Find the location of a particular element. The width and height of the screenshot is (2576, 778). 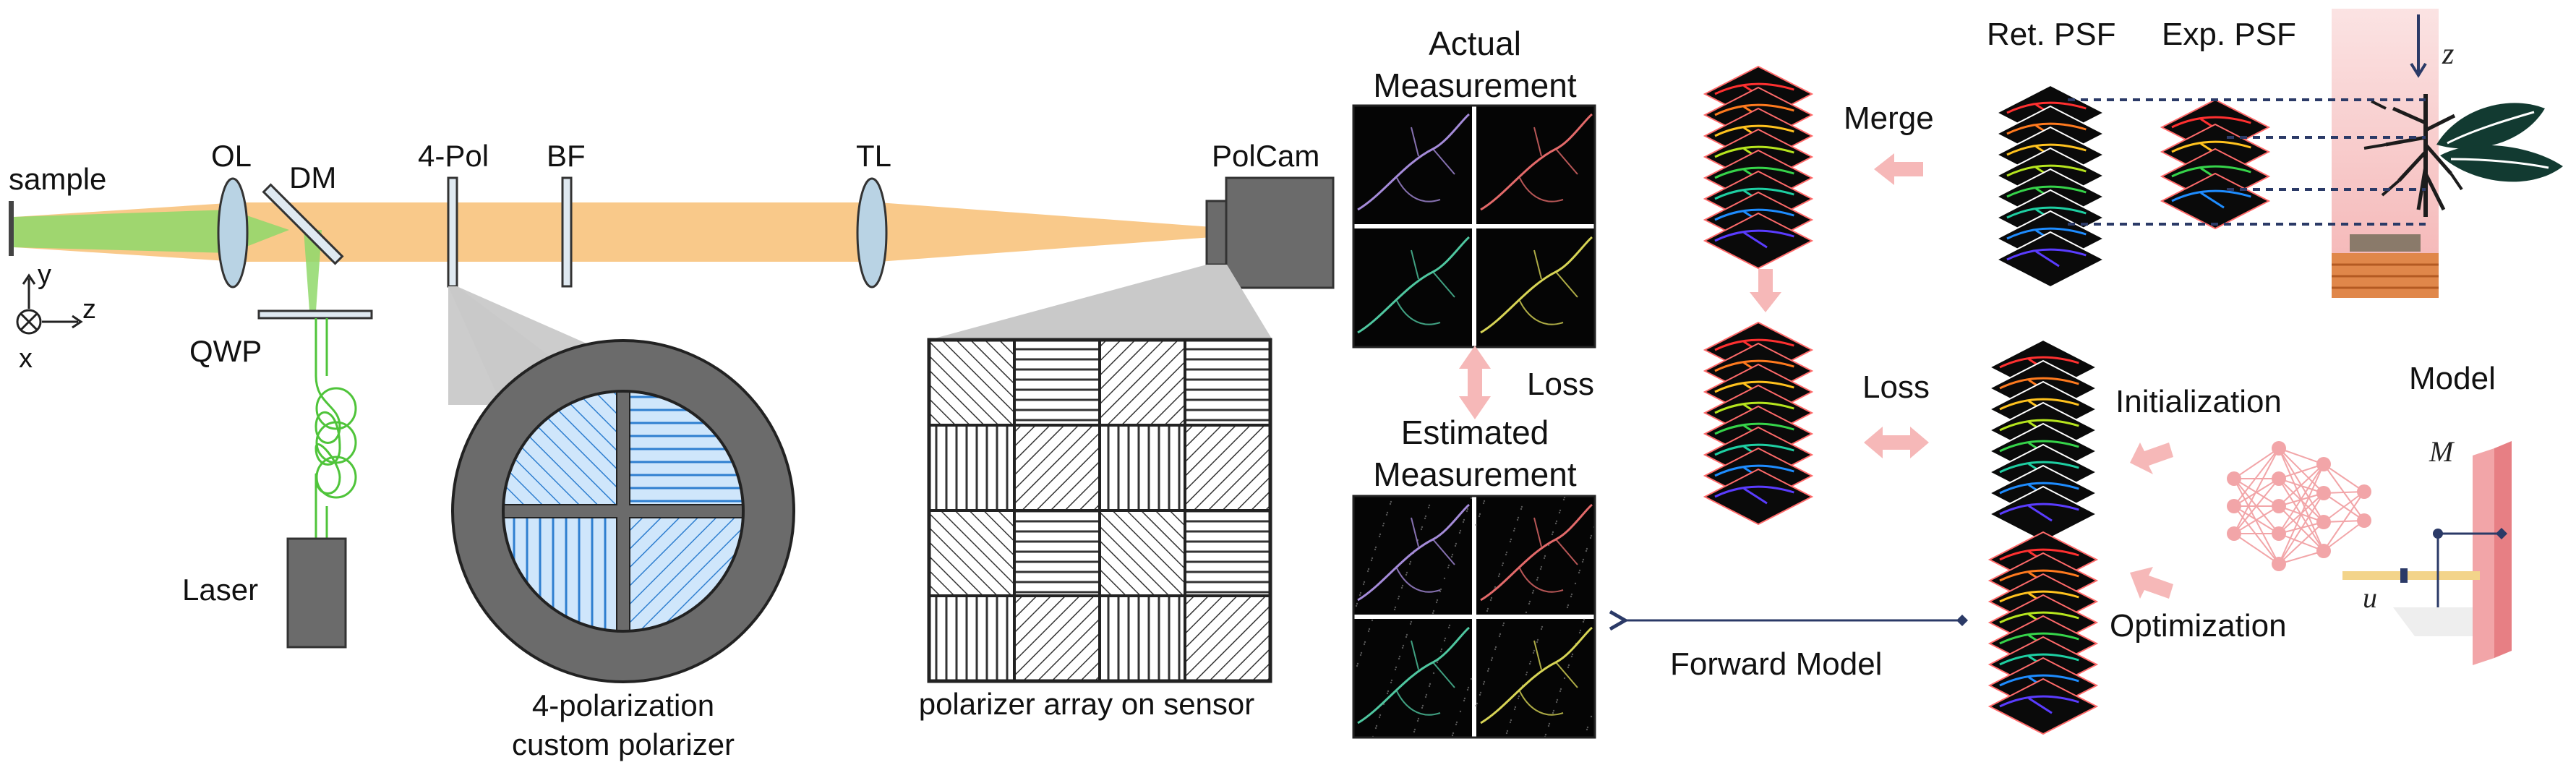

band-filter is located at coordinates (567, 232).